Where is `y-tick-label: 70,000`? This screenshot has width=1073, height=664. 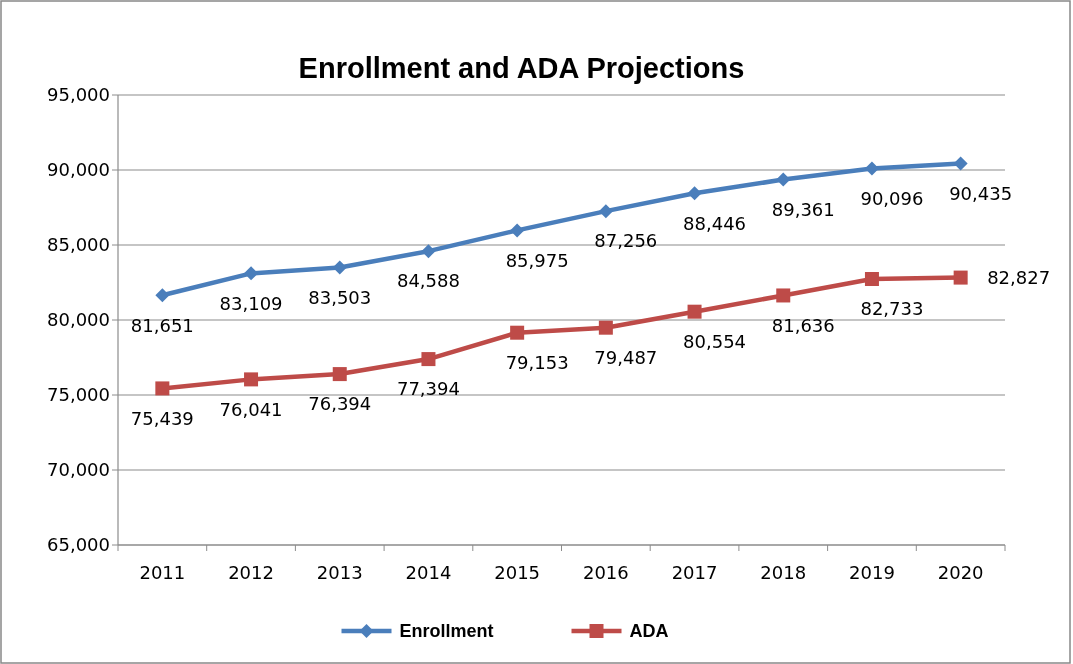
y-tick-label: 70,000 is located at coordinates (78, 470).